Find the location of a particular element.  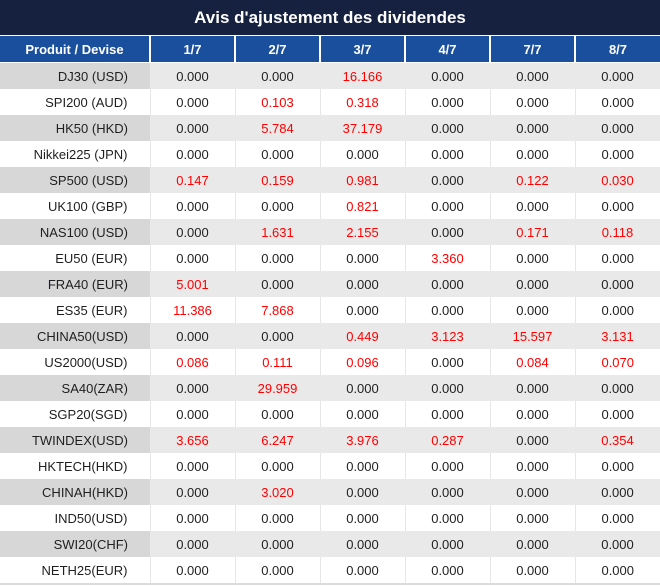

product-cell: CHINA50(USD) is located at coordinates (75, 336).